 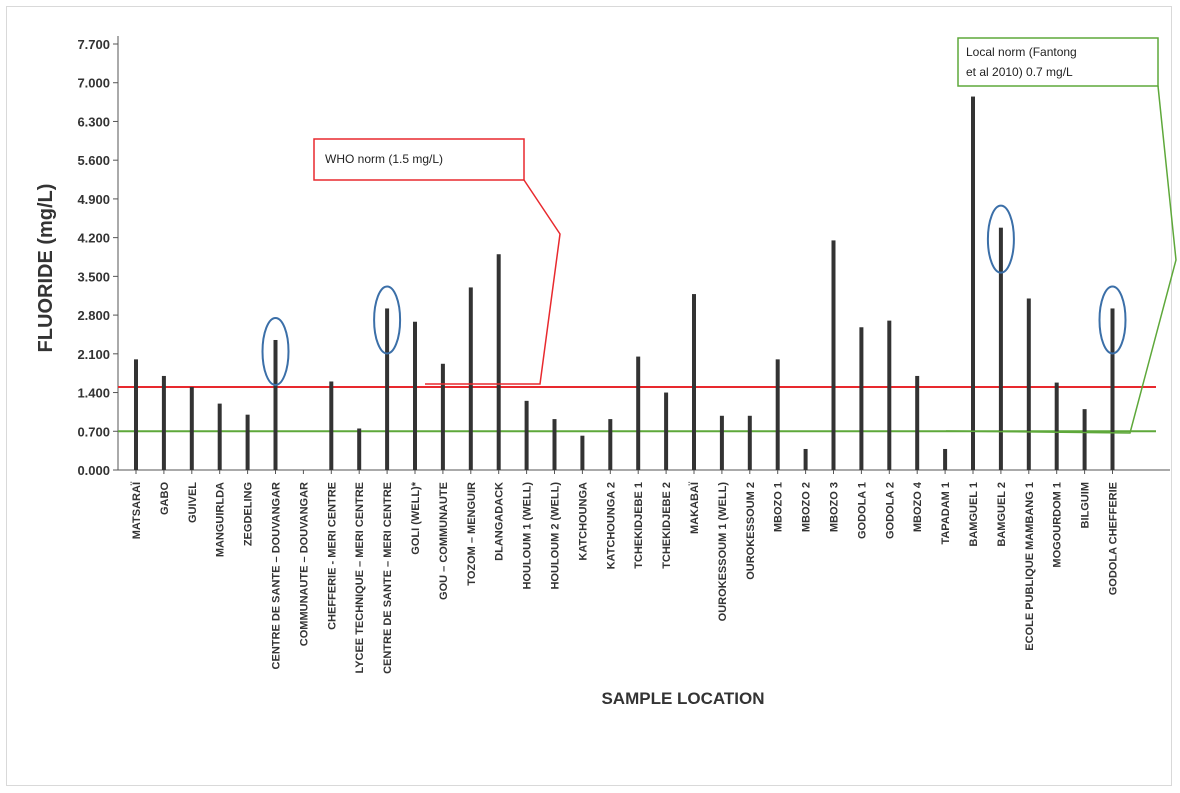 What do you see at coordinates (388, 578) in the screenshot?
I see `x-tick-label: CENTRE DE SANTE – MERI CENTRE` at bounding box center [388, 578].